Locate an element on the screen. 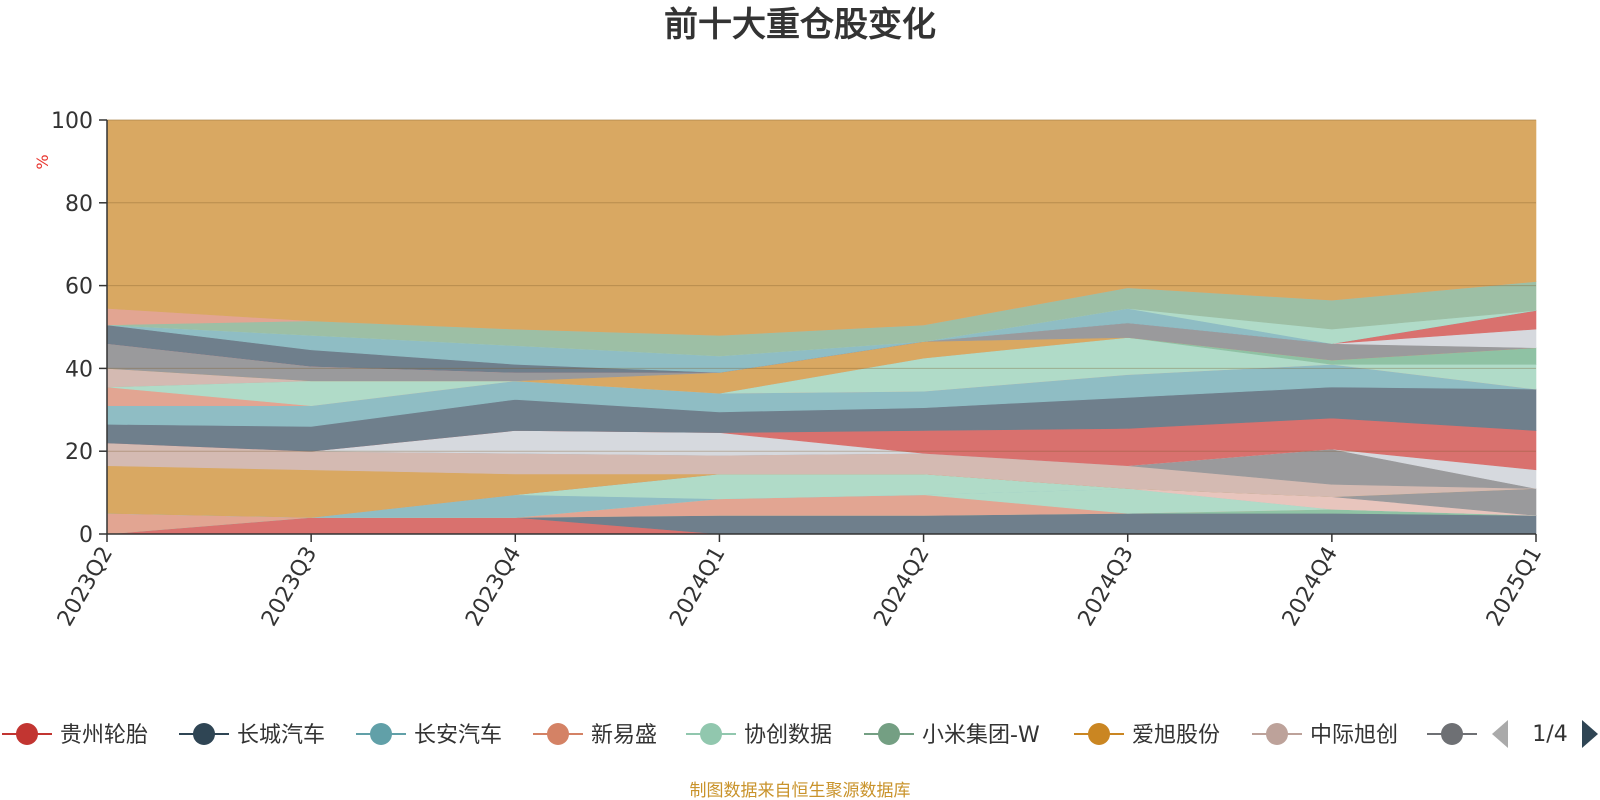  data-source-note: 制图数据来自恒生聚源数据库 is located at coordinates (800, 790).